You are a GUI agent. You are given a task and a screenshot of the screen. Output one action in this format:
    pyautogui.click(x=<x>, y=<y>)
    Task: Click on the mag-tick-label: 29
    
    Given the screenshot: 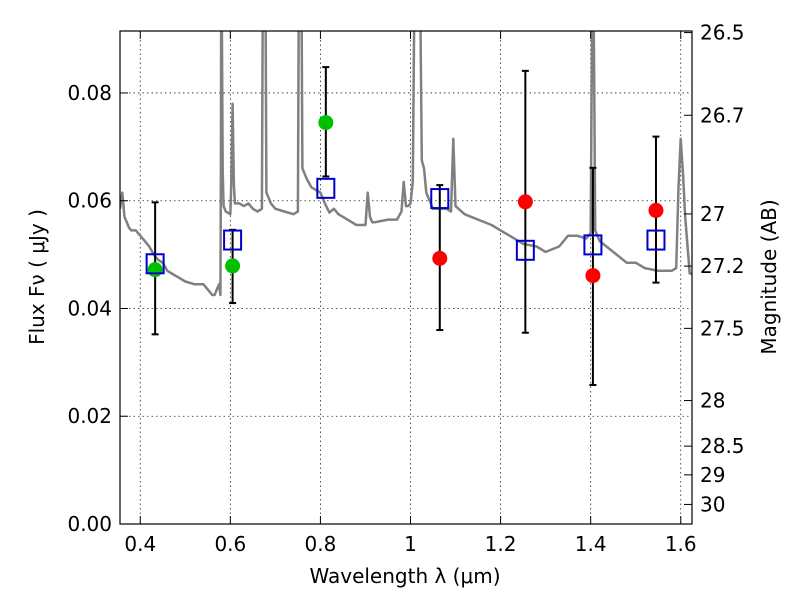 What is the action you would take?
    pyautogui.click(x=712, y=475)
    